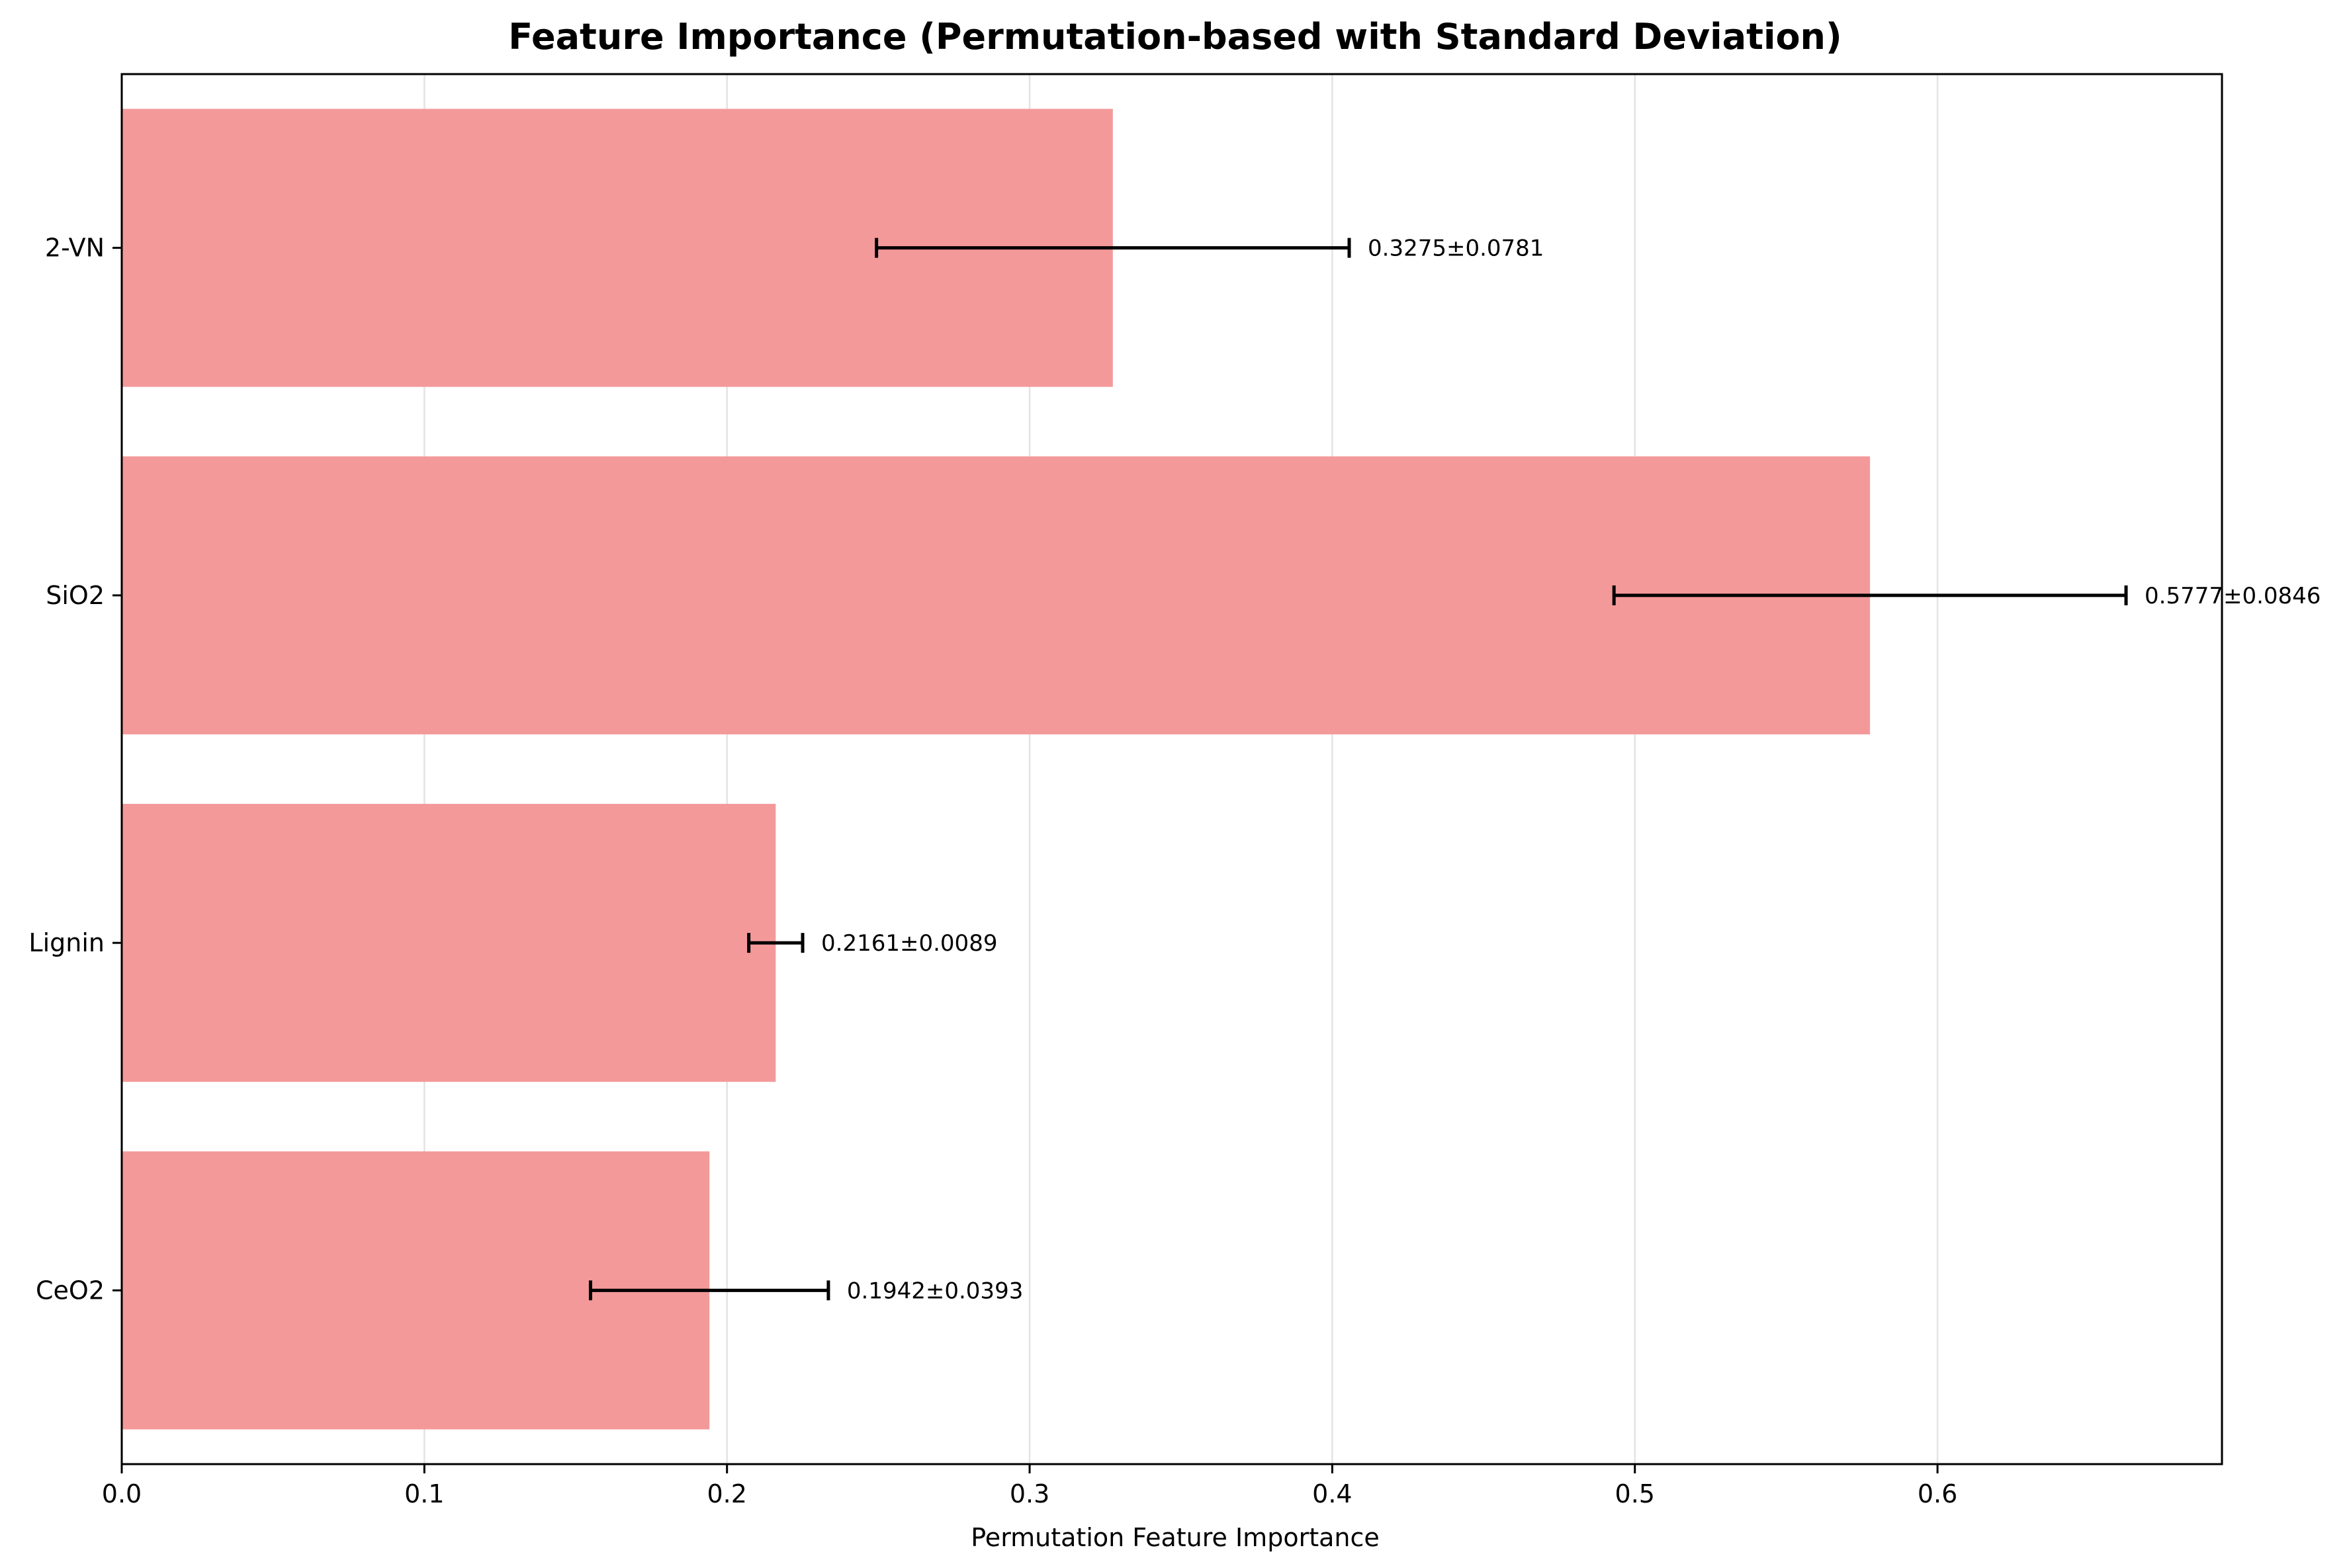 This screenshot has height=1568, width=2351. I want to click on y-tick-label: Lignin, so click(66, 942).